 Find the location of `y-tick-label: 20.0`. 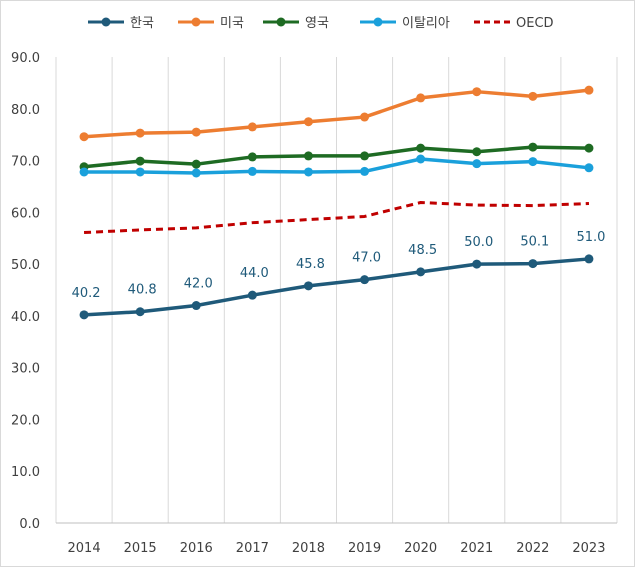

y-tick-label: 20.0 is located at coordinates (25, 420).